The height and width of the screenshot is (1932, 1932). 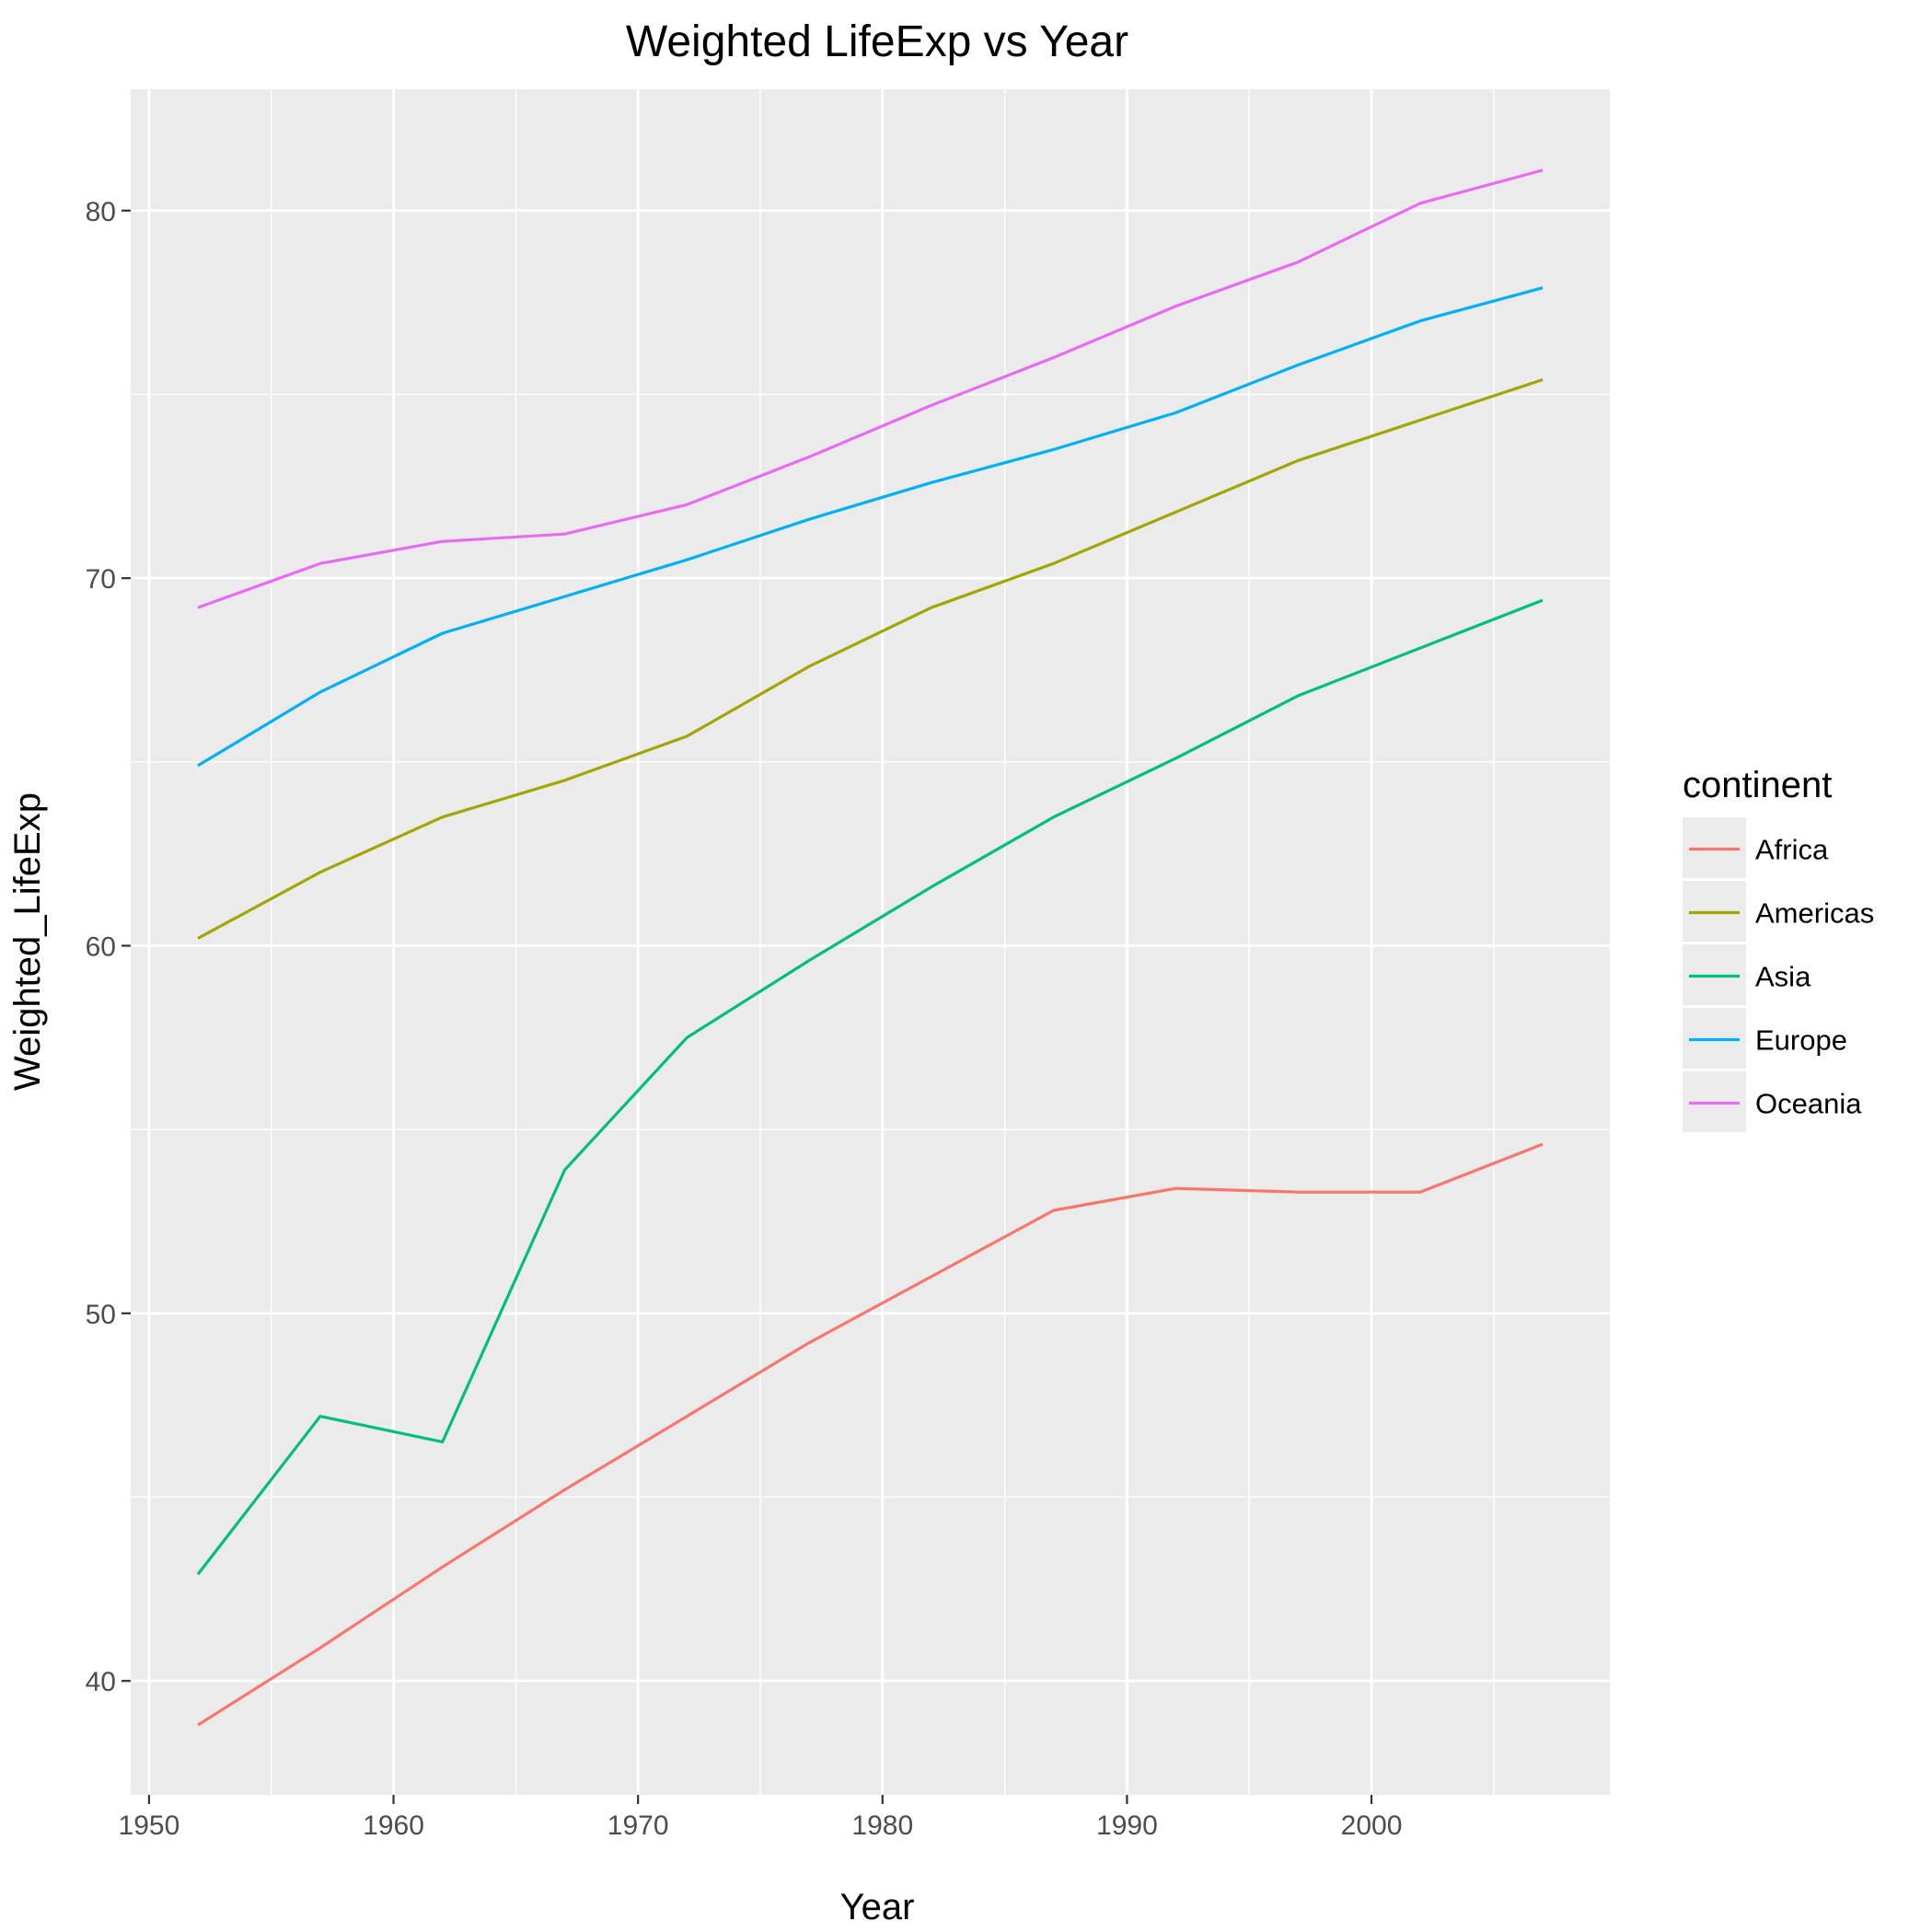 What do you see at coordinates (1758, 785) in the screenshot?
I see `legend-title: continent` at bounding box center [1758, 785].